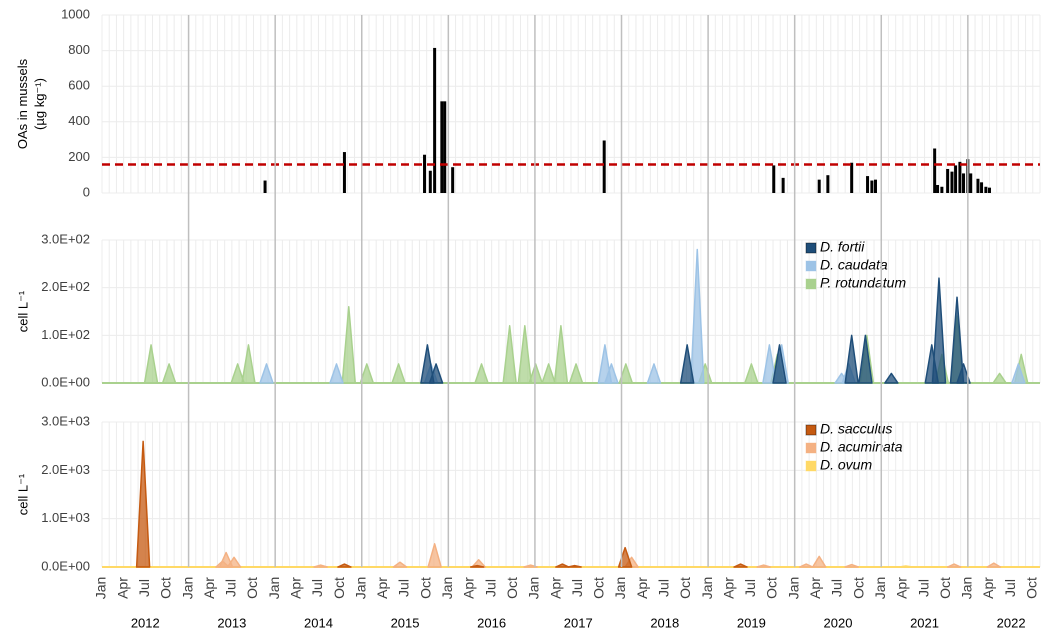 The width and height of the screenshot is (1044, 638). I want to click on y-tick-label: 0.0E+00, so click(65, 381).